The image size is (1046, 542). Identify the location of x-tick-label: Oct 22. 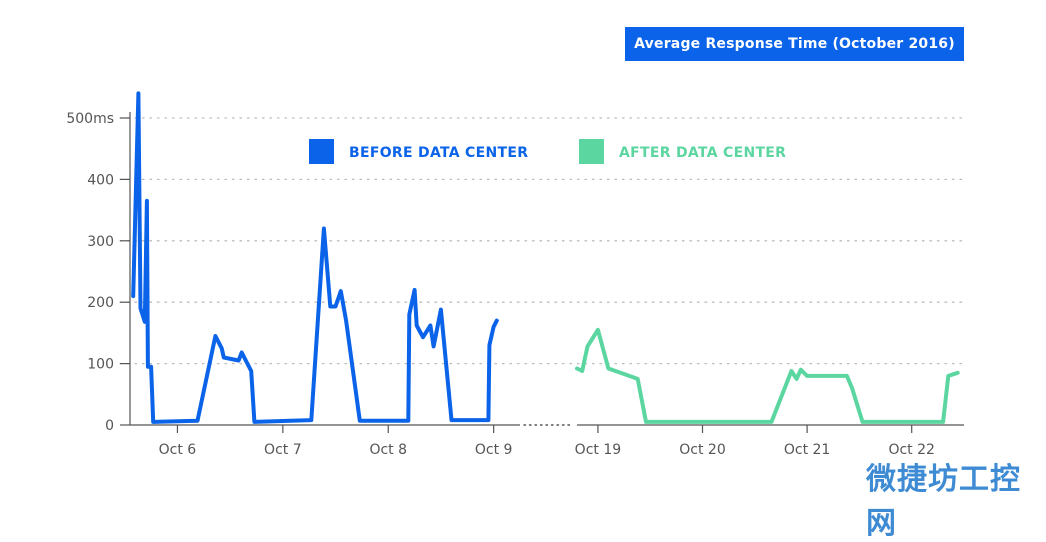
(911, 450).